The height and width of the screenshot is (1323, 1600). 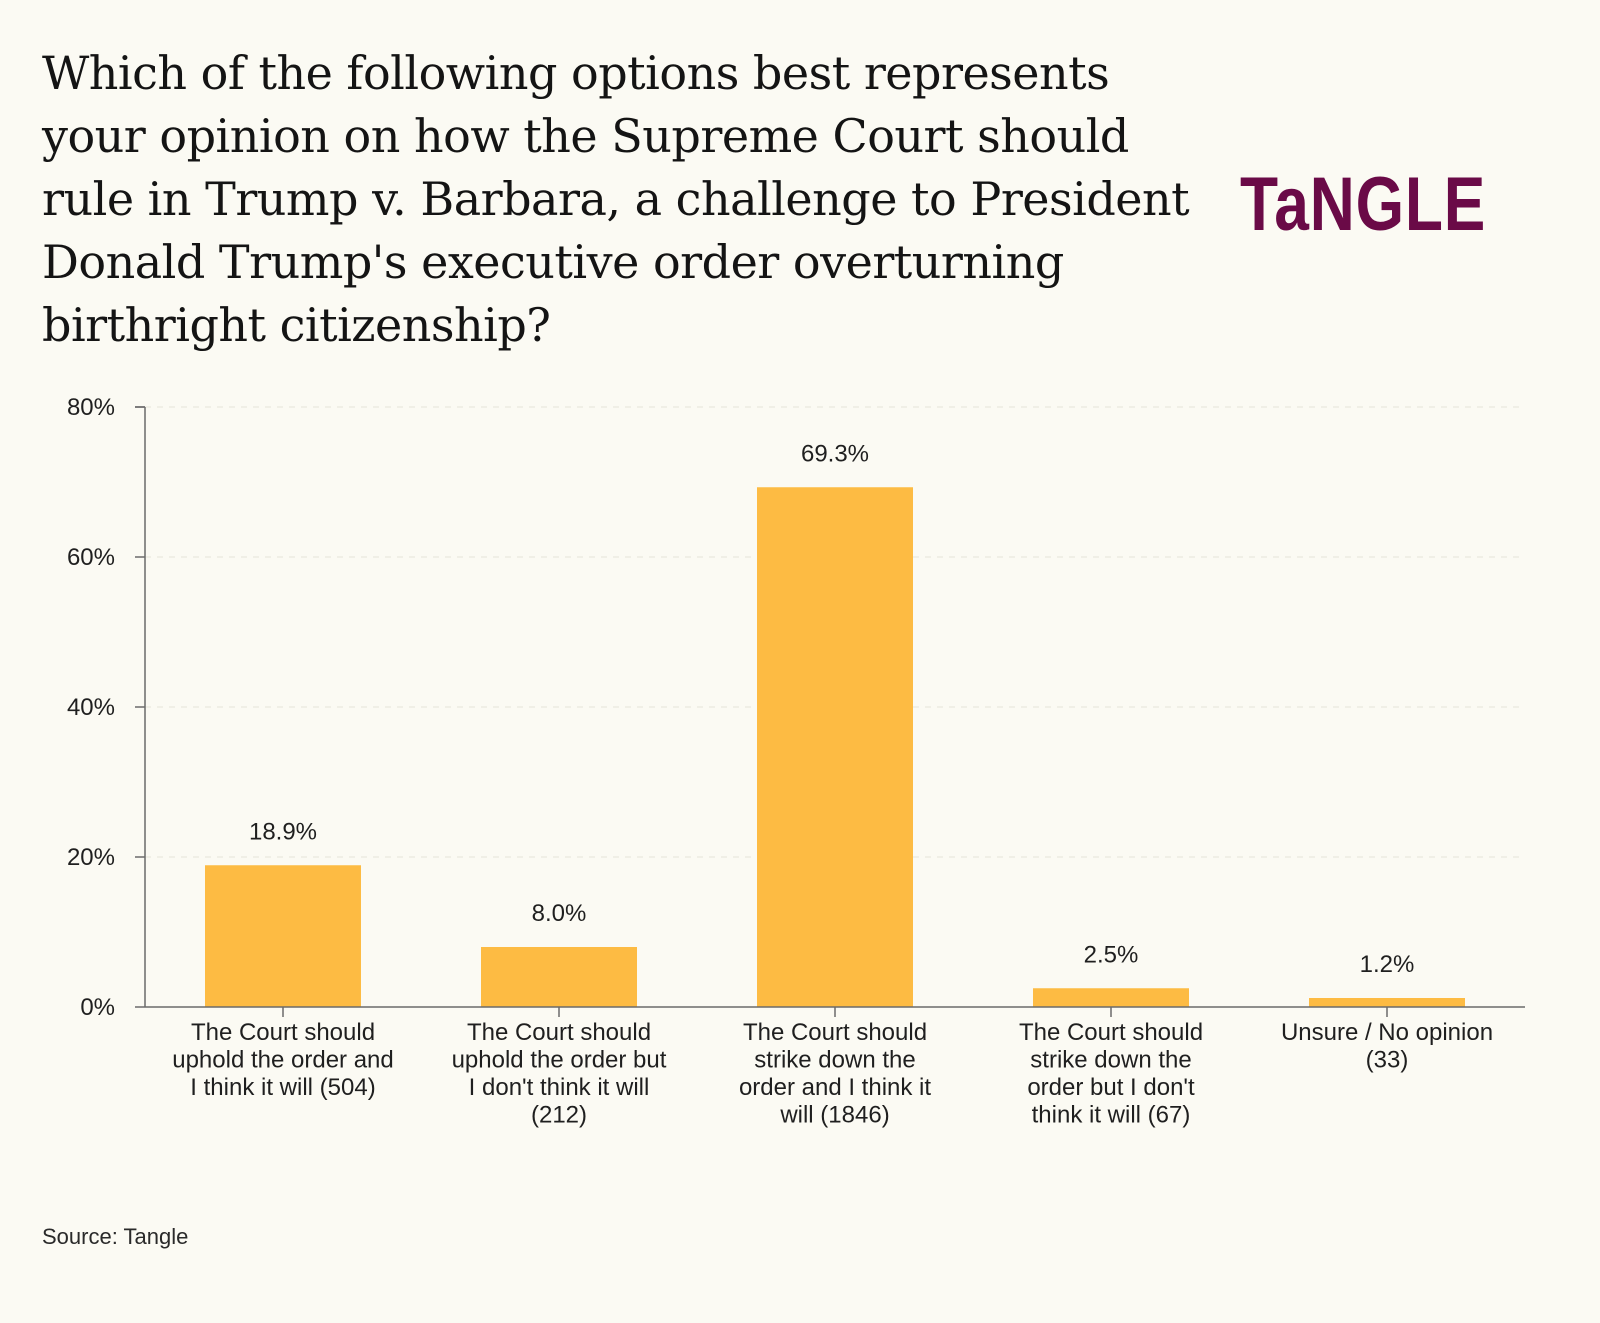 I want to click on y-tick-label: 40%, so click(x=91, y=707).